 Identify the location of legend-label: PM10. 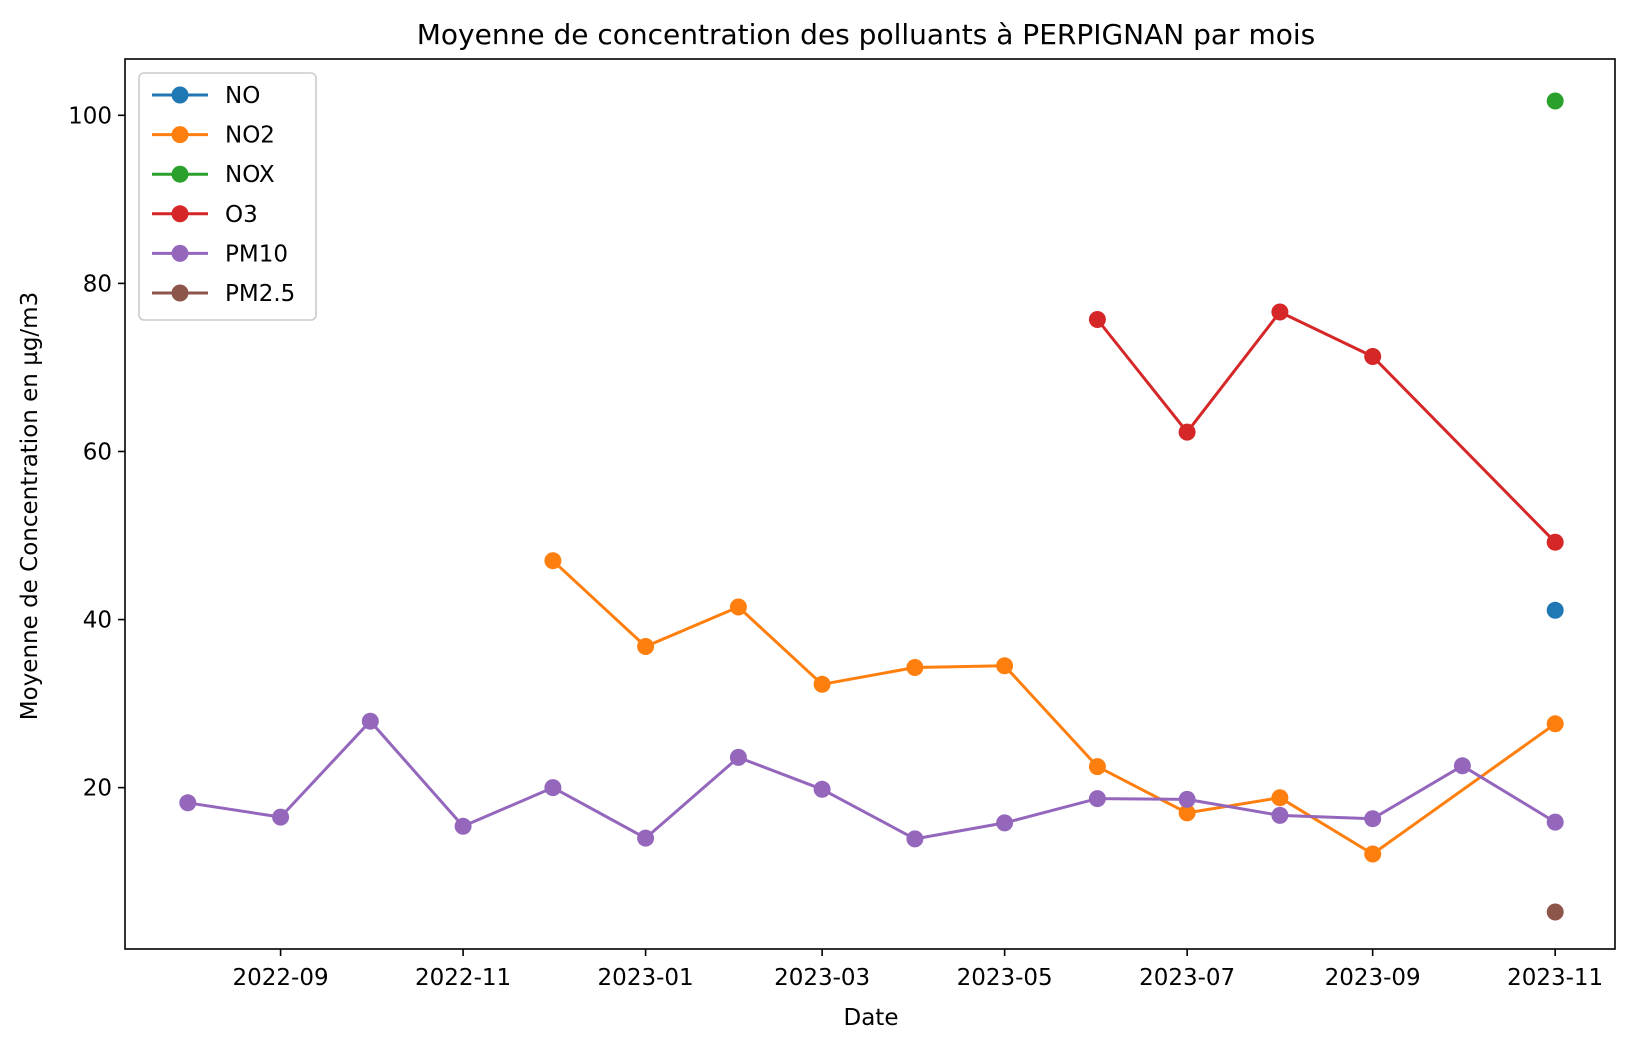
(256, 254).